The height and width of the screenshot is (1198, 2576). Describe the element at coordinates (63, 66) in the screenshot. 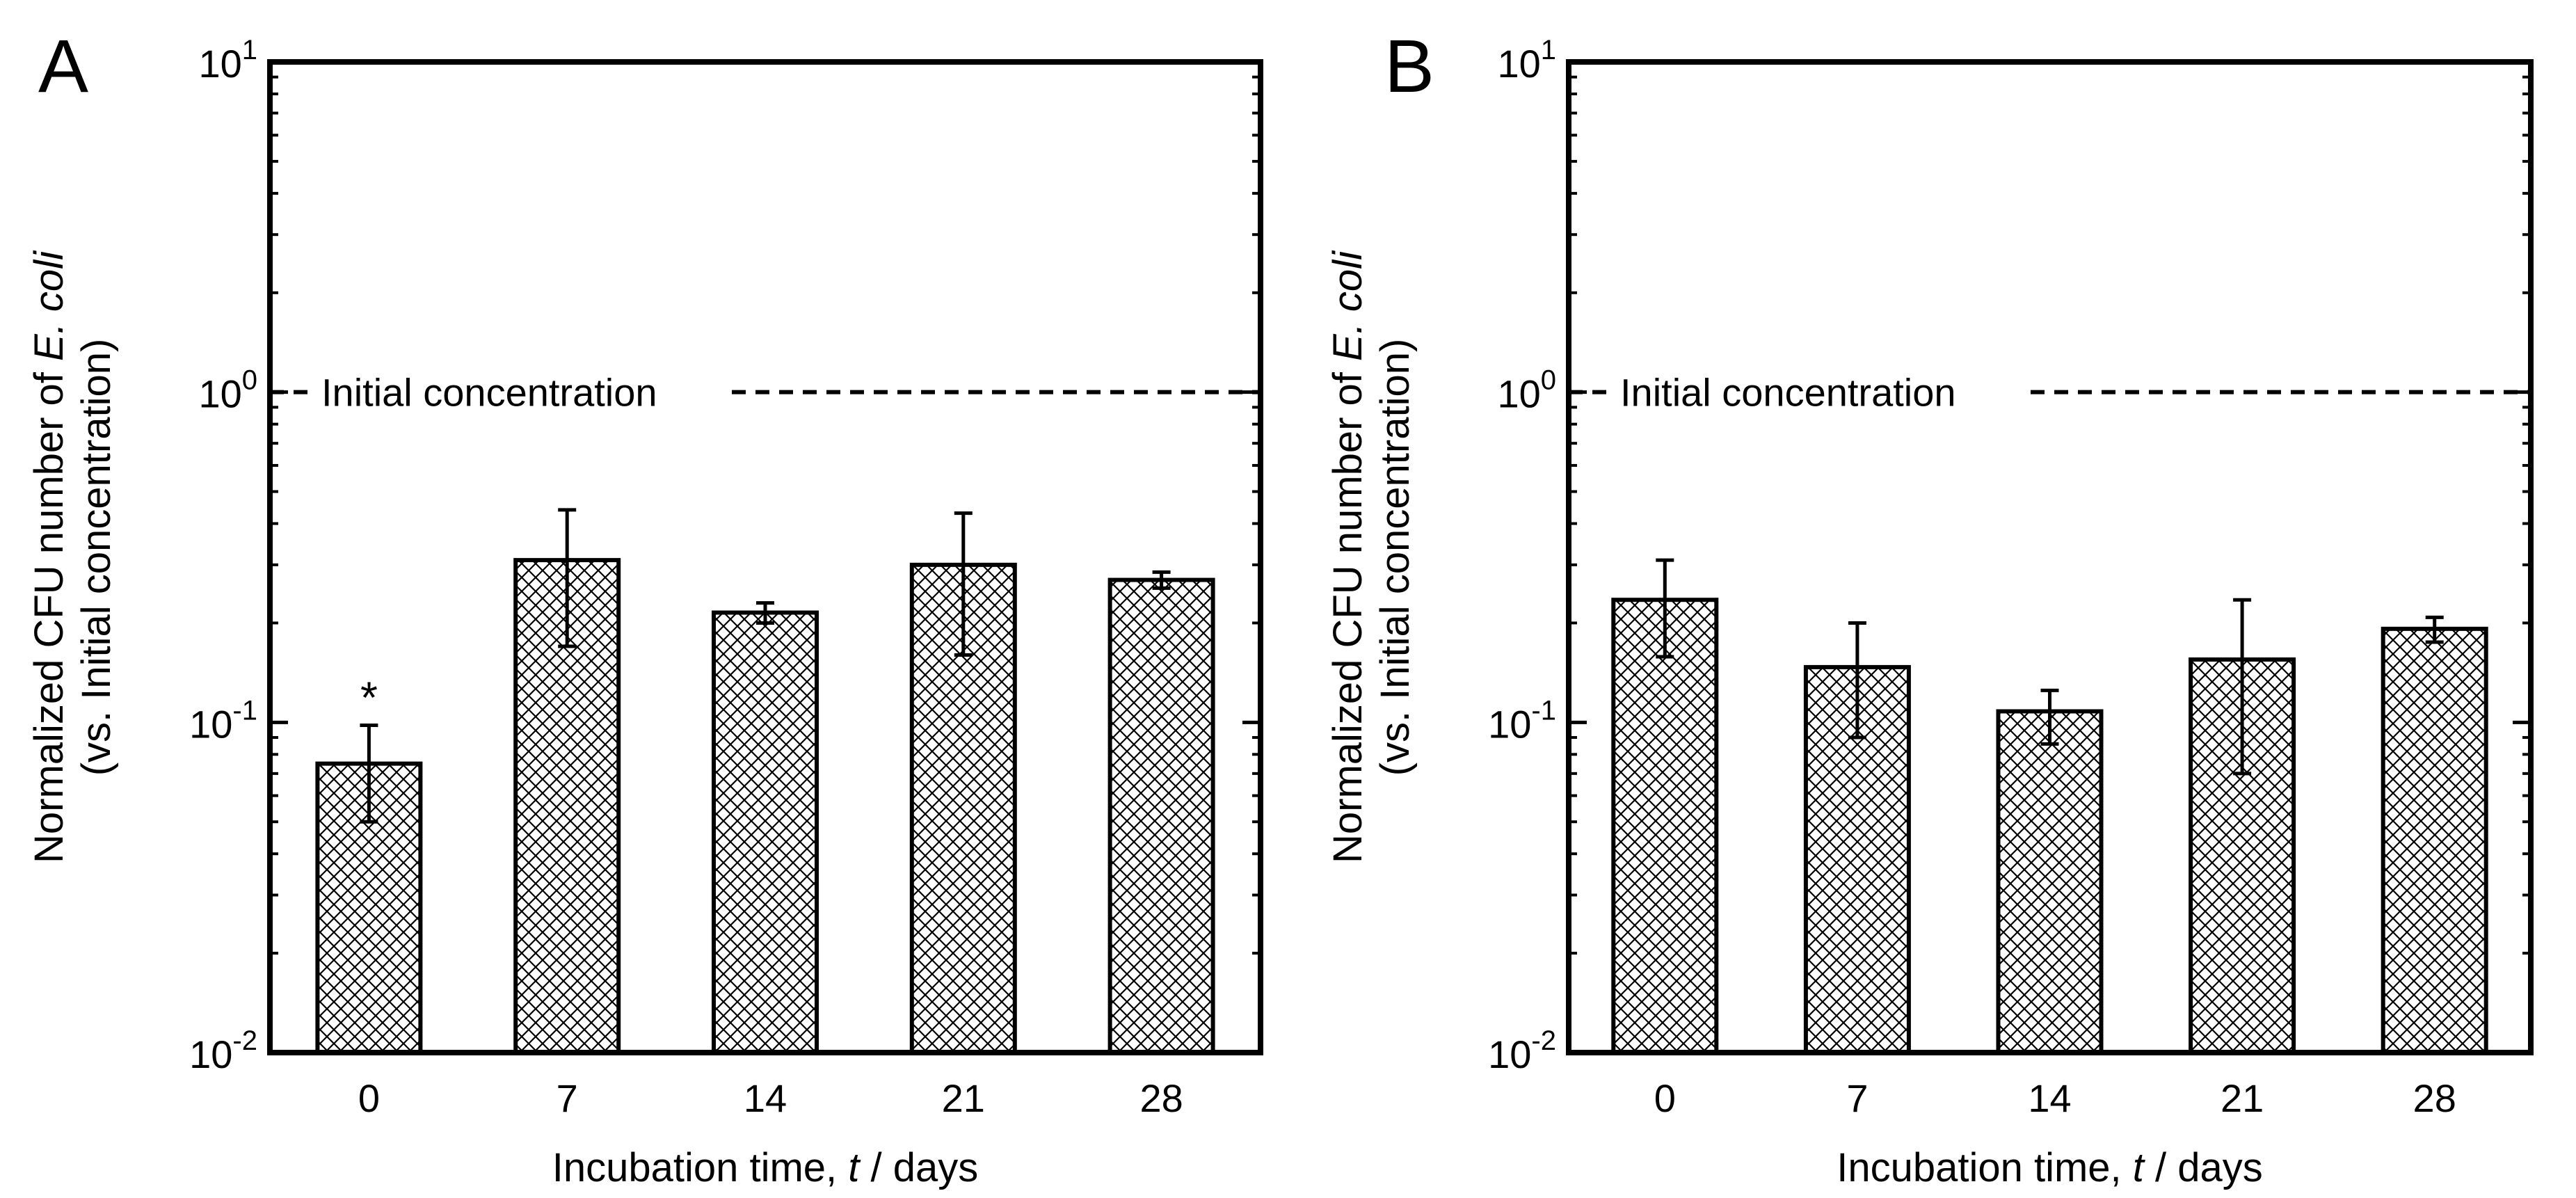

I see `panel-label: A` at that location.